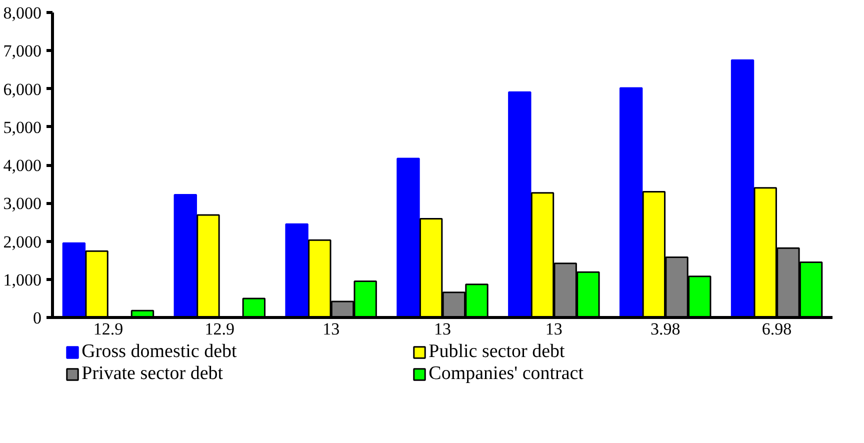 This screenshot has height=443, width=864. Describe the element at coordinates (506, 374) in the screenshot. I see `legend-label: Companies' contract` at that location.